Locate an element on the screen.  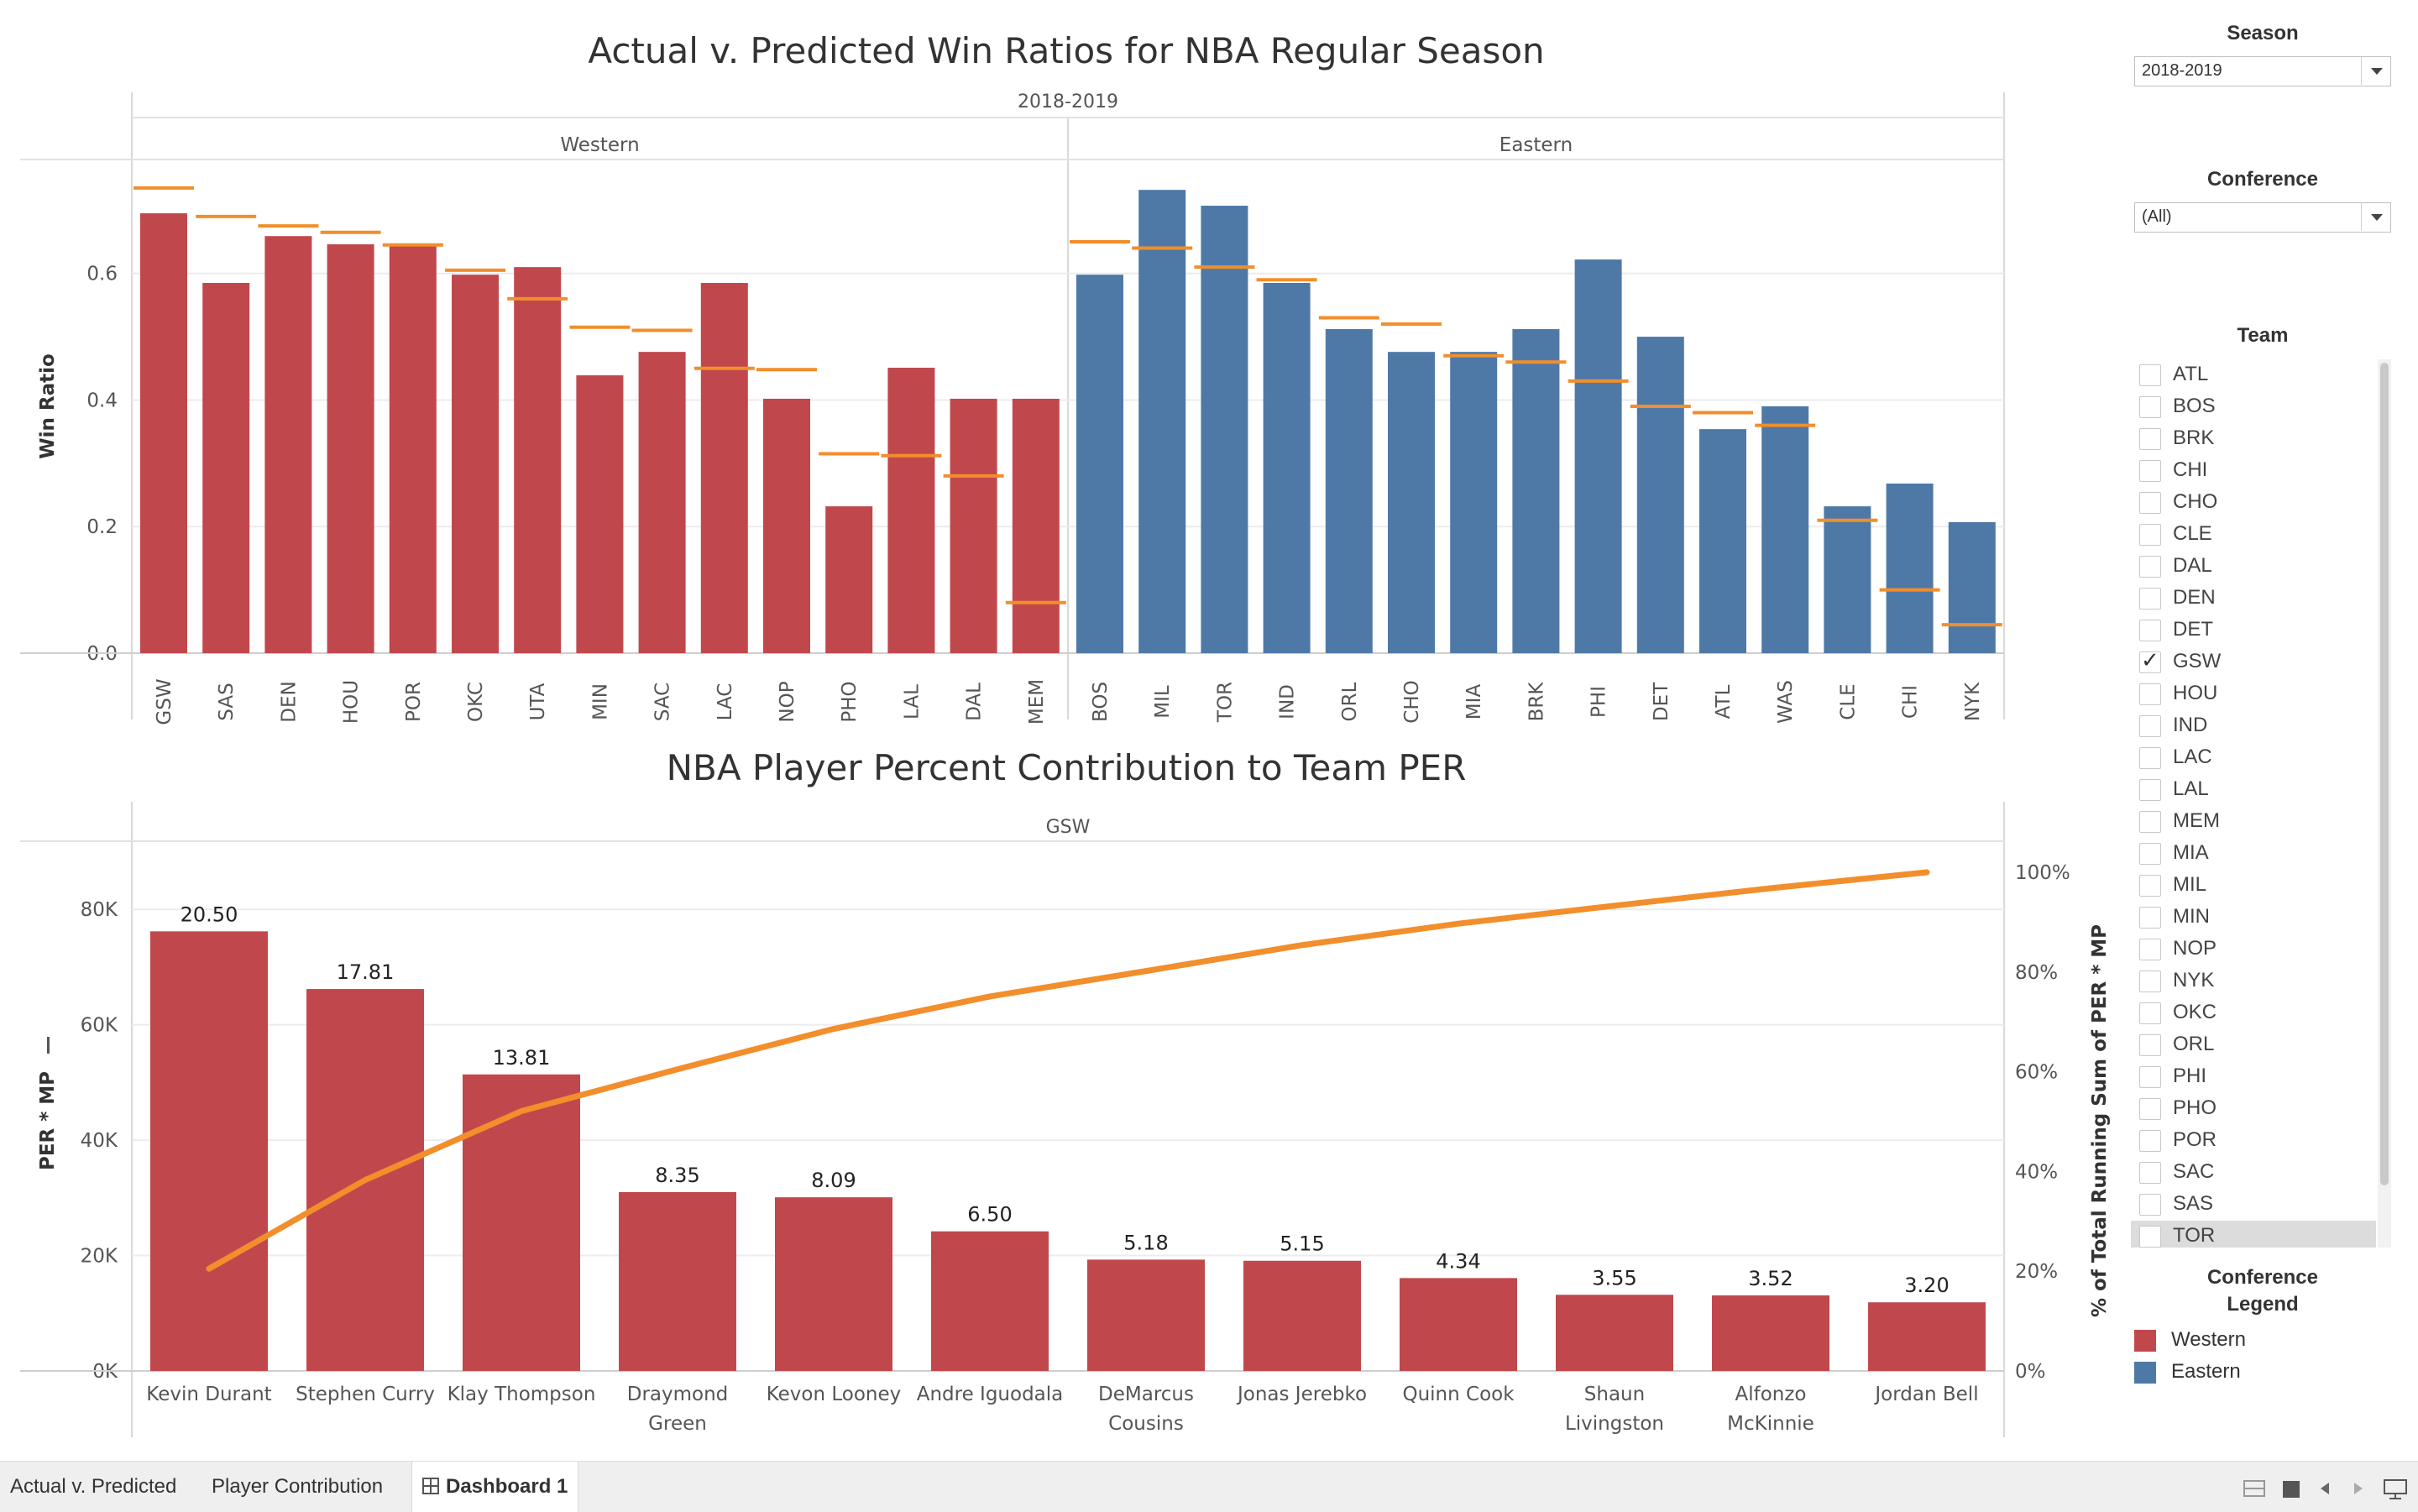
legend-title-line: Conference is located at coordinates (2262, 1277).